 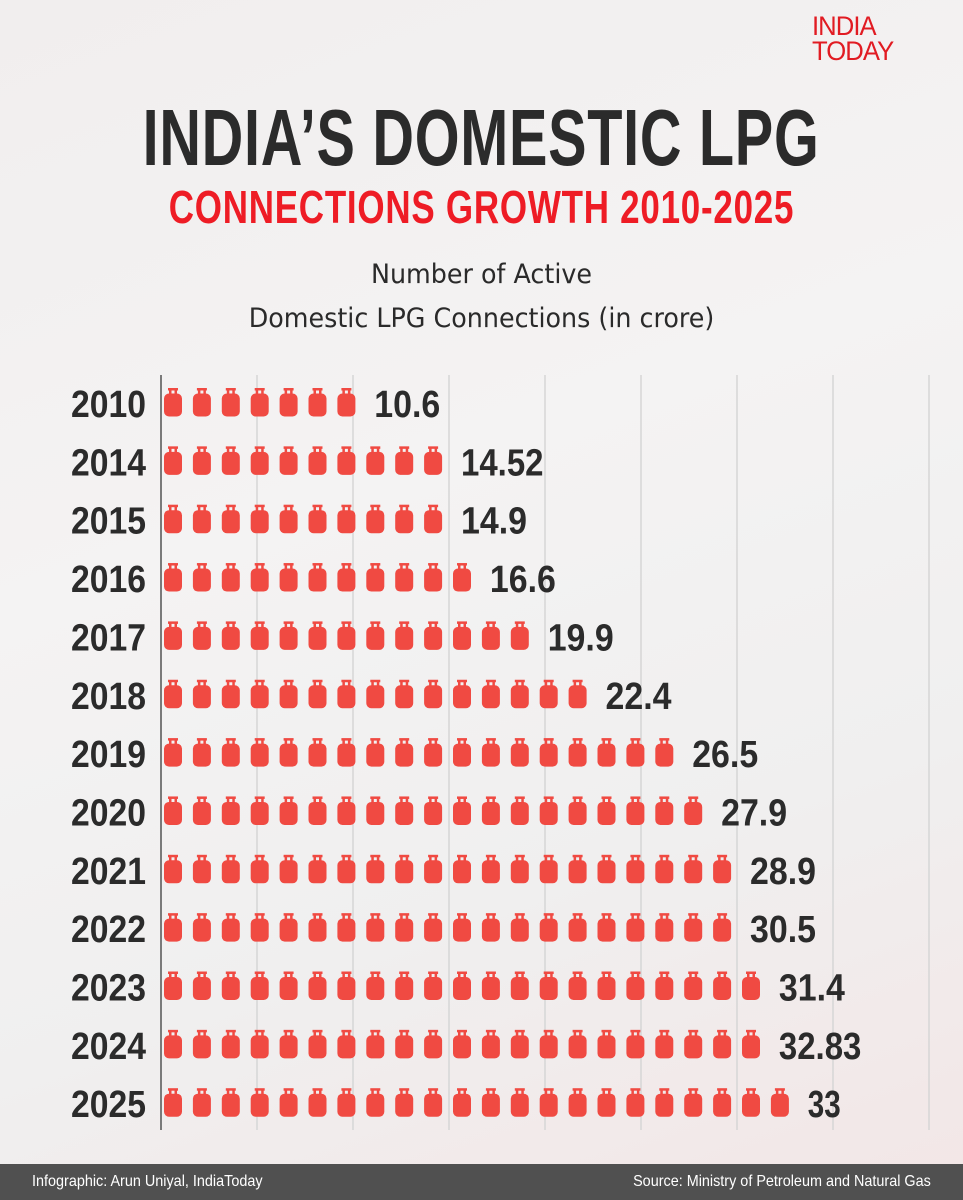 I want to click on value-label: 30.5, so click(x=783, y=930).